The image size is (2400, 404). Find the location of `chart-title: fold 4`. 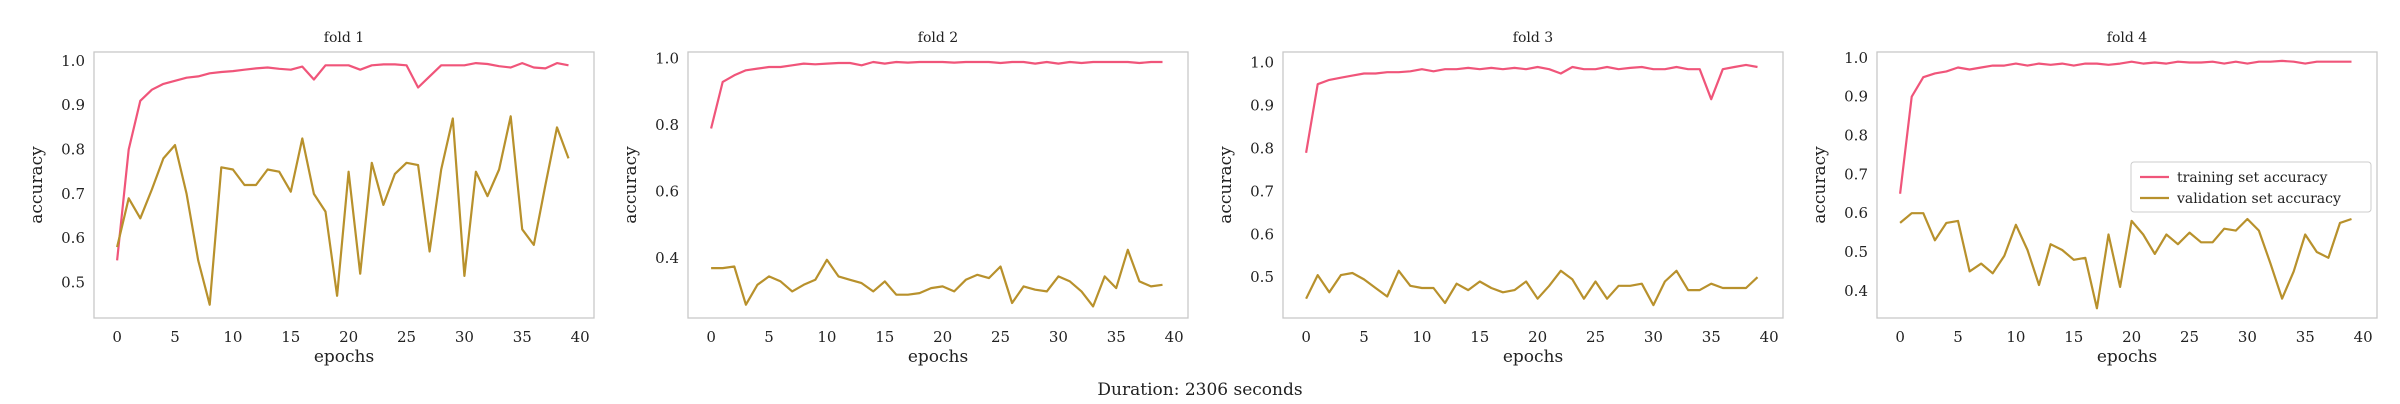

chart-title: fold 4 is located at coordinates (2127, 38).